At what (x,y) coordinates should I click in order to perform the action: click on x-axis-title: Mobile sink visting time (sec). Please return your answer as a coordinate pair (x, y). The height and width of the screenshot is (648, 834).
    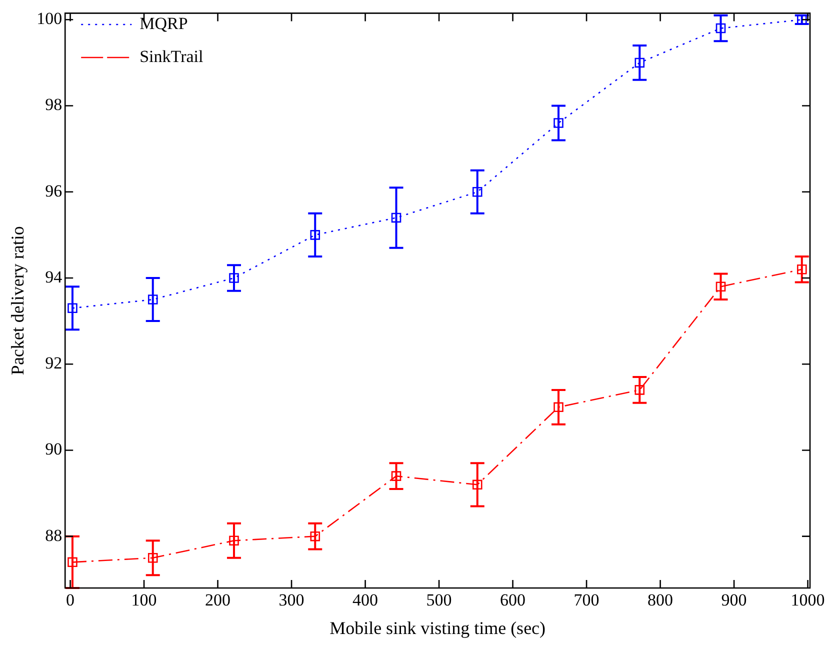
    Looking at the image, I should click on (438, 628).